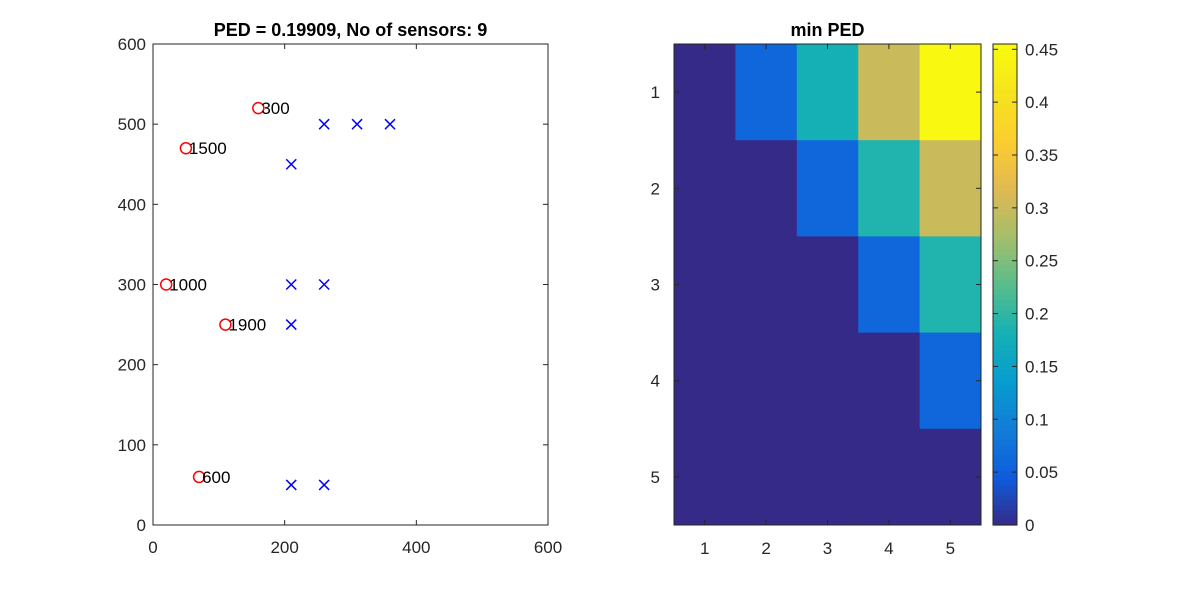  What do you see at coordinates (208, 148) in the screenshot?
I see `point-label: 1500` at bounding box center [208, 148].